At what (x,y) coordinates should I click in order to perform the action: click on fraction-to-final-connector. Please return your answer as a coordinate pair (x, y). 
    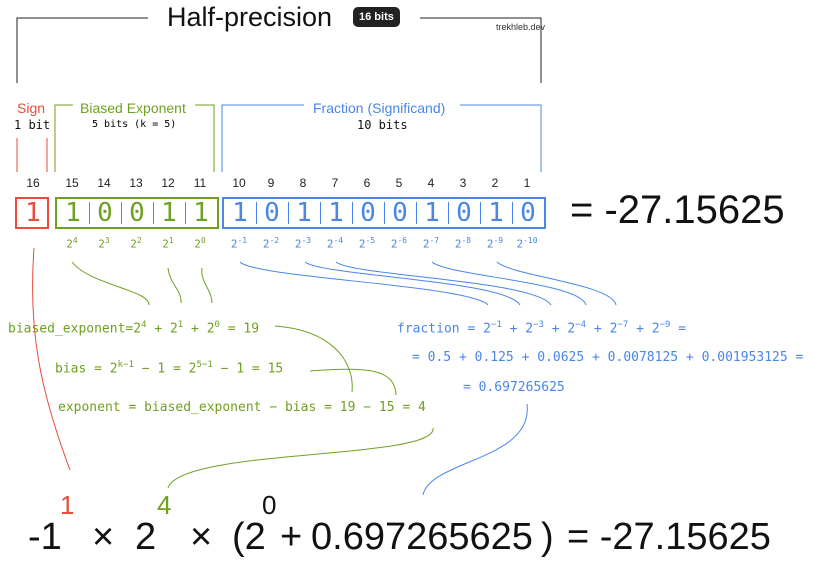
    Looking at the image, I should click on (475, 449).